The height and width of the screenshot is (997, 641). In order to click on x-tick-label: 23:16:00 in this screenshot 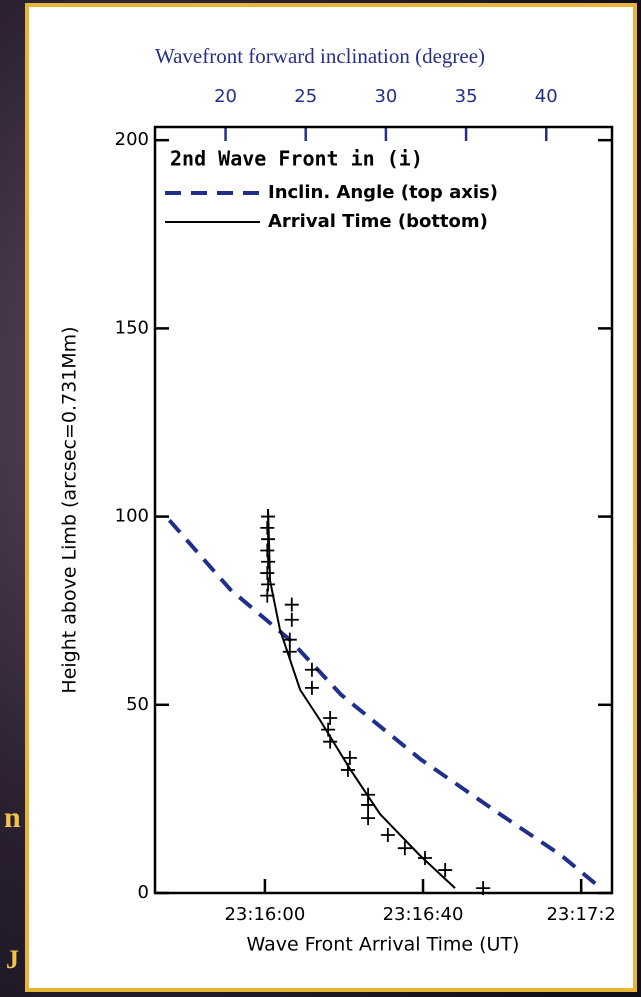, I will do `click(264, 914)`.